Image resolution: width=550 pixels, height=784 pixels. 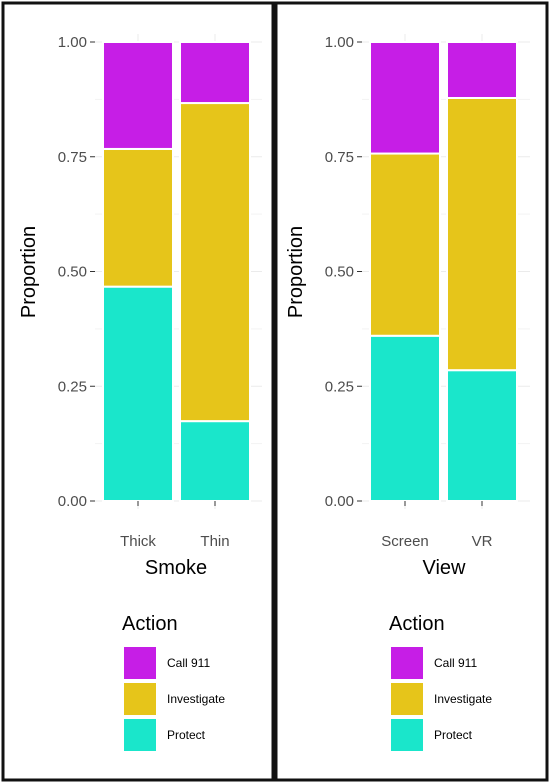 I want to click on x-tick-label: VR, so click(x=482, y=541).